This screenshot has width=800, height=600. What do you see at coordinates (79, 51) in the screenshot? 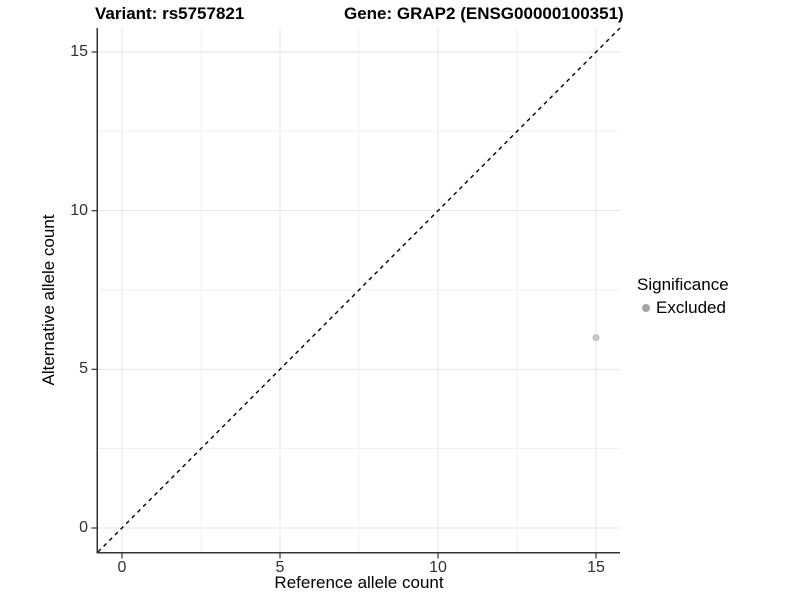
I see `y-tick-label: 15` at bounding box center [79, 51].